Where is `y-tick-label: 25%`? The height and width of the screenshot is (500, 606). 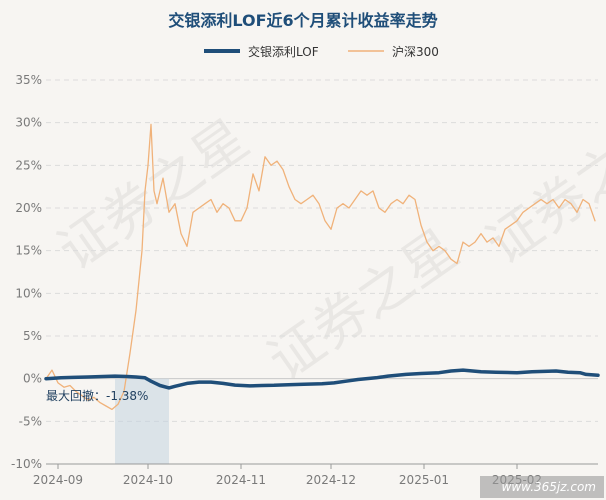
y-tick-label: 25% is located at coordinates (28, 165).